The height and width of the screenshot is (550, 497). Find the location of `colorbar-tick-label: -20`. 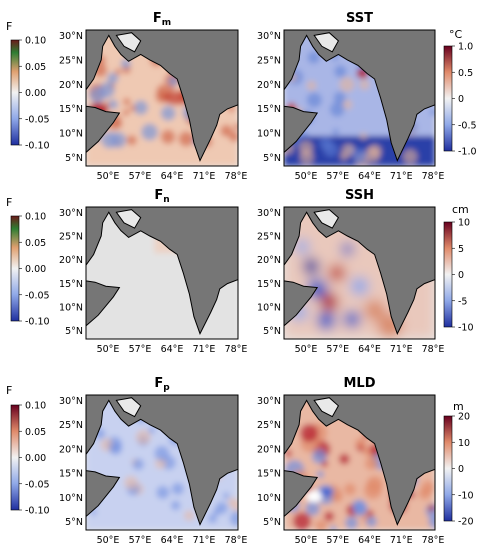

colorbar-tick-label: -20 is located at coordinates (466, 522).